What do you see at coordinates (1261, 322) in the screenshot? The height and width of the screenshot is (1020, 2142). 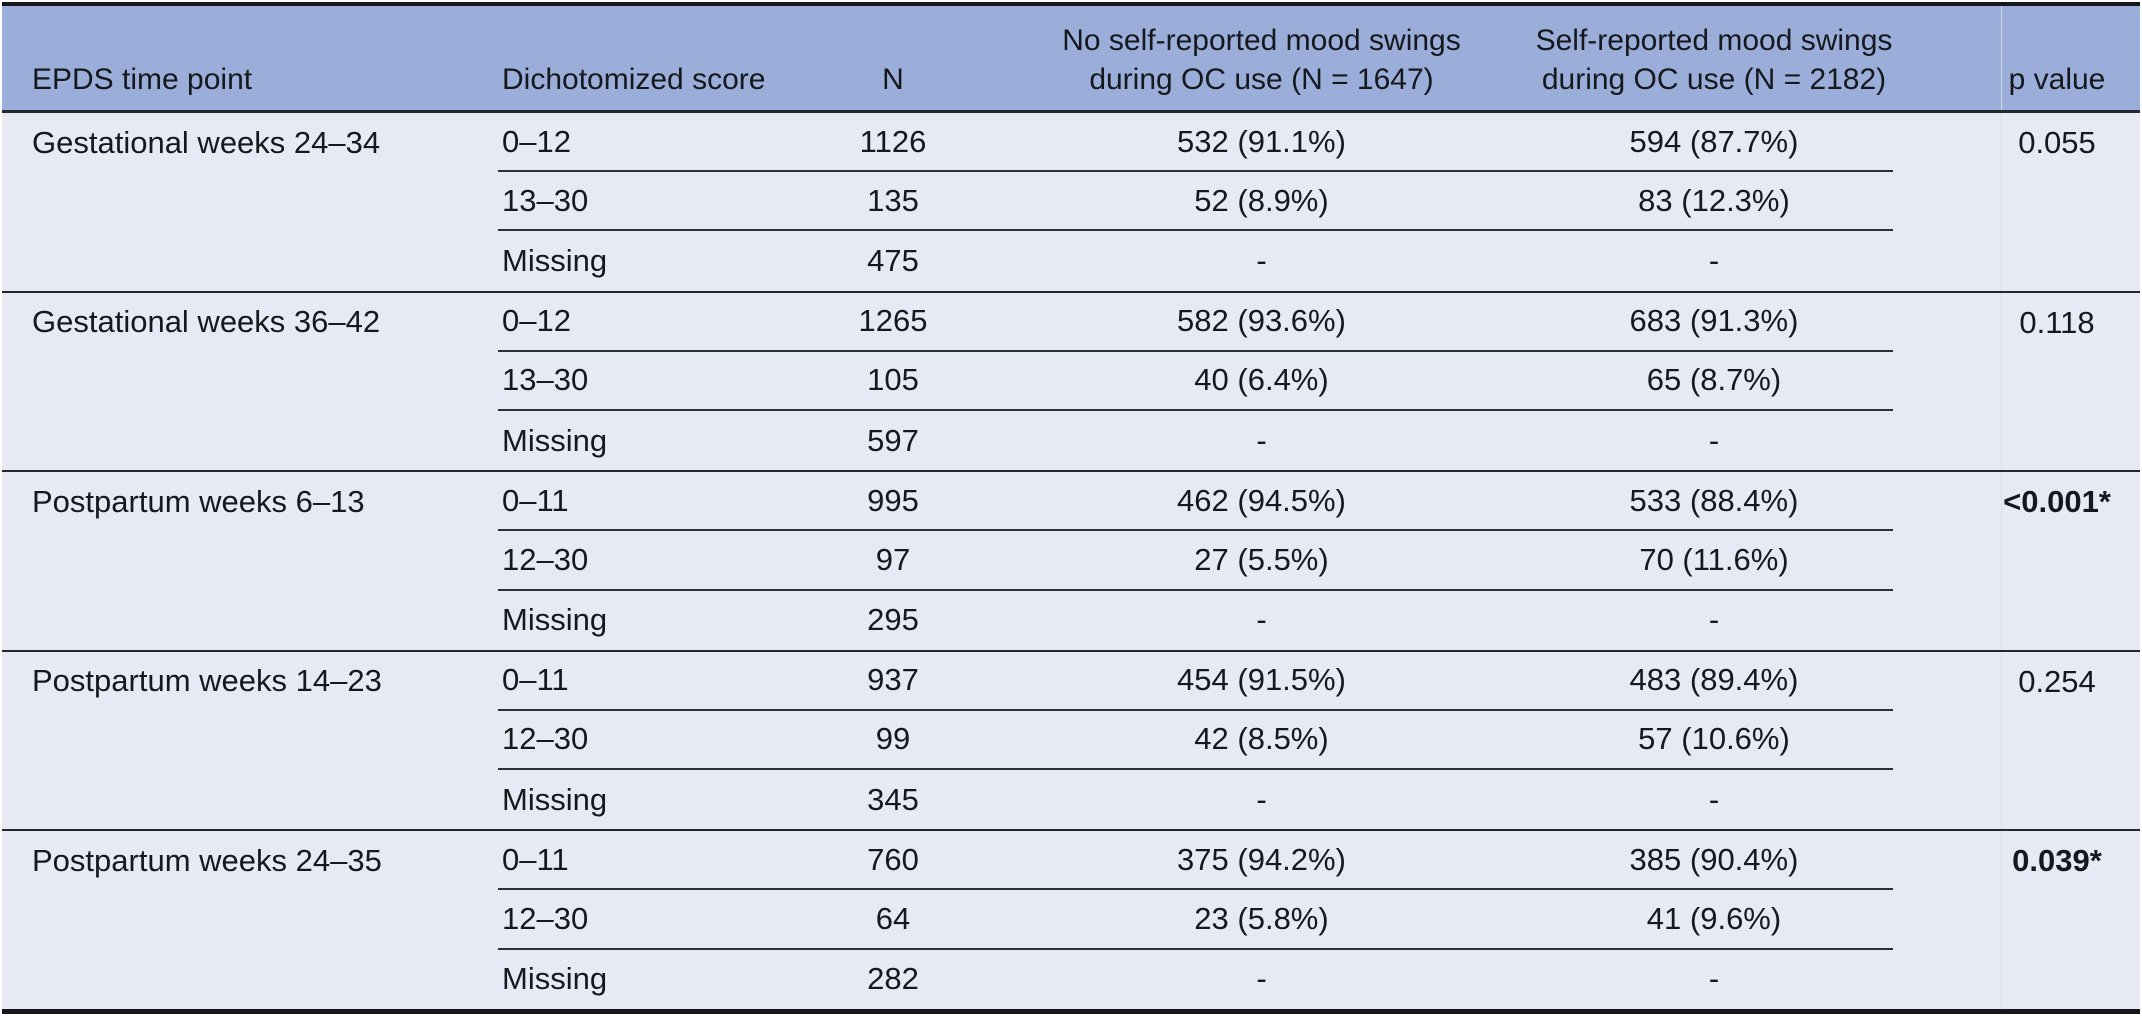 I see `cell-no-mood-swings: 582 (93.6%)` at bounding box center [1261, 322].